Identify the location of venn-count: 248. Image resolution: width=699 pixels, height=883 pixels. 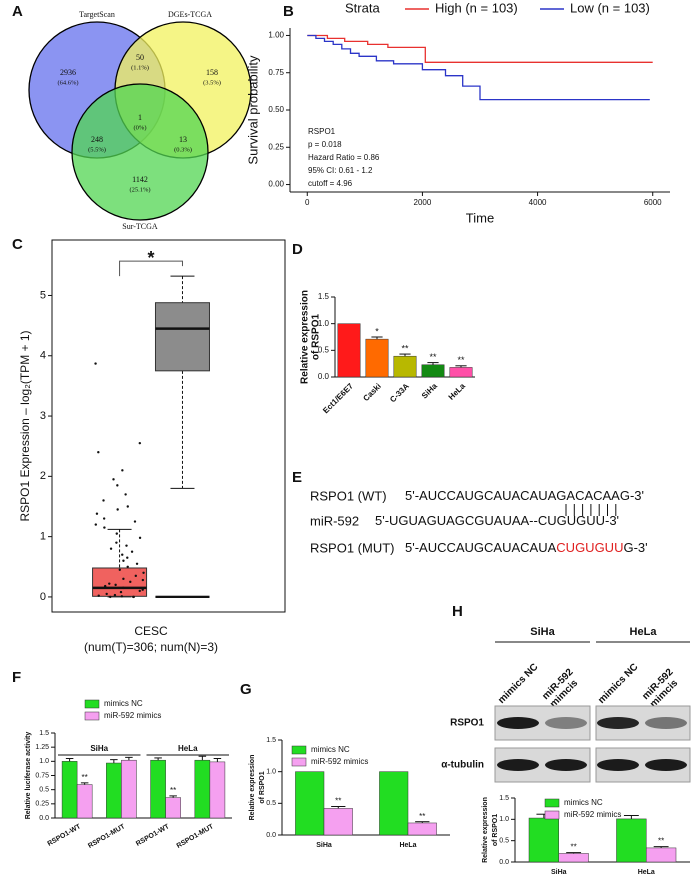
(97, 139).